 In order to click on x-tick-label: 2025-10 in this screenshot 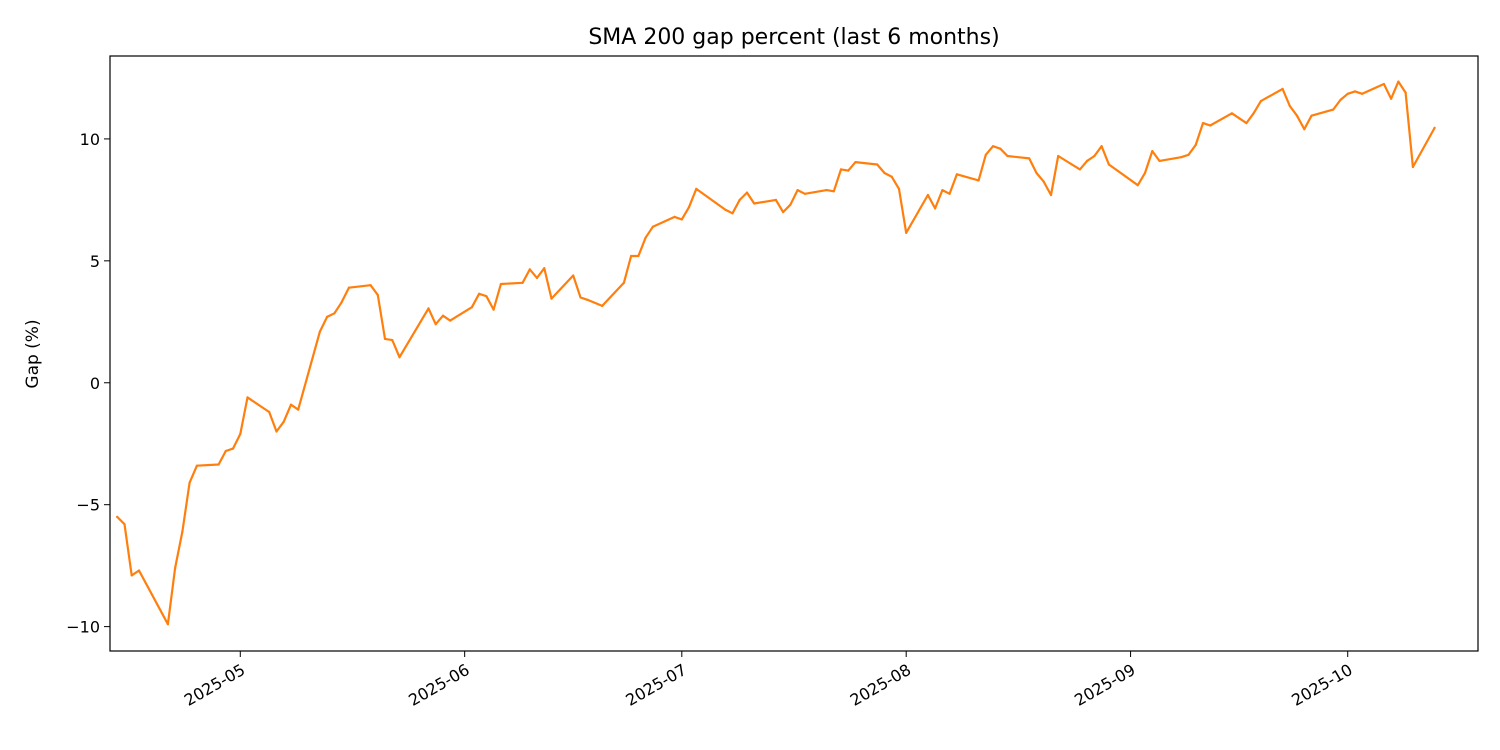, I will do `click(1321, 685)`.